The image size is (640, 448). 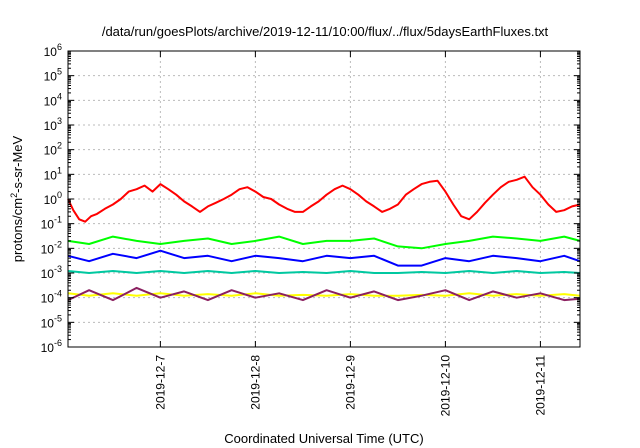 What do you see at coordinates (53, 75) in the screenshot?
I see `y-tick-label: 10⁵` at bounding box center [53, 75].